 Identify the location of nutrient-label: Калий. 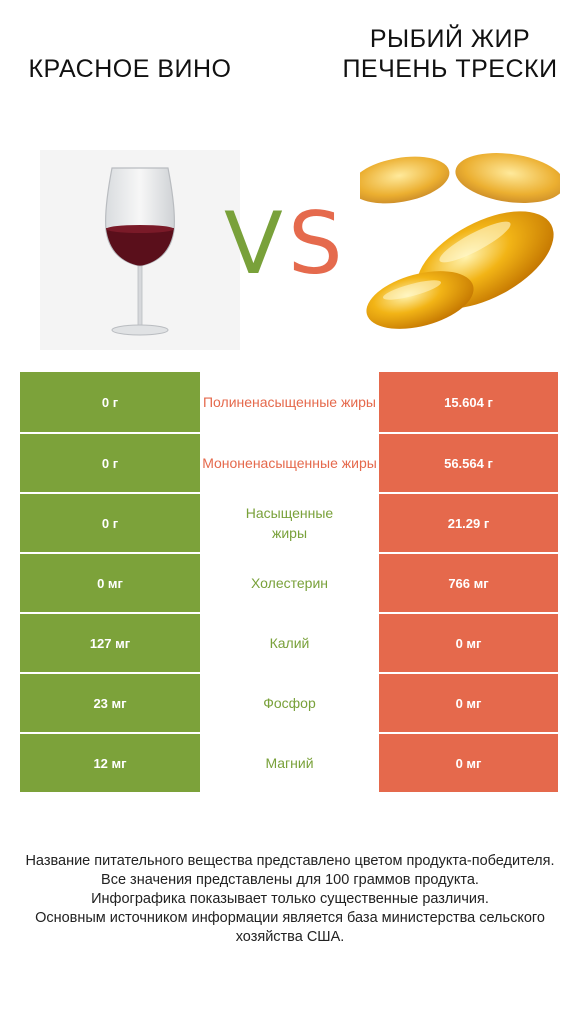
(289, 643).